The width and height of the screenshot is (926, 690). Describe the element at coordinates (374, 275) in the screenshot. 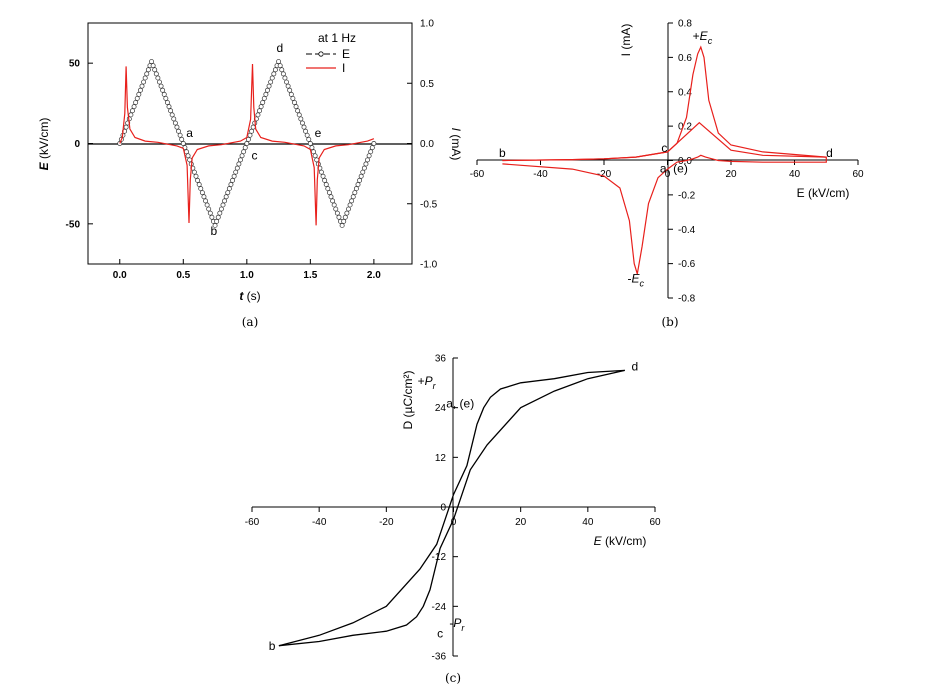

I see `panel-a-xtick-label: 2.0` at that location.